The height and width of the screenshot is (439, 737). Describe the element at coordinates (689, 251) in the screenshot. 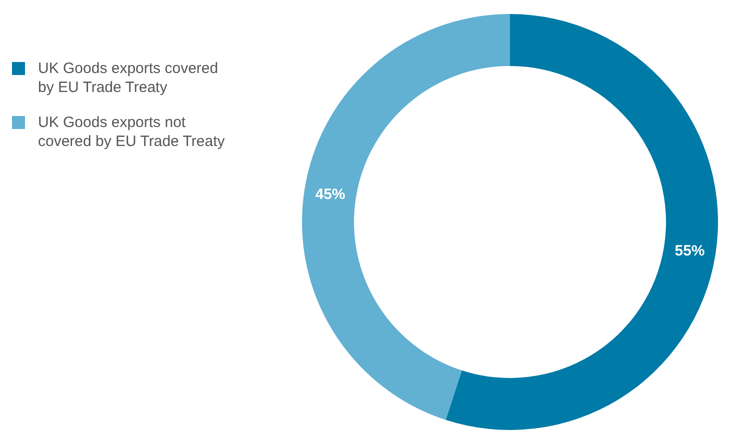

I see `data-label: 55%` at that location.